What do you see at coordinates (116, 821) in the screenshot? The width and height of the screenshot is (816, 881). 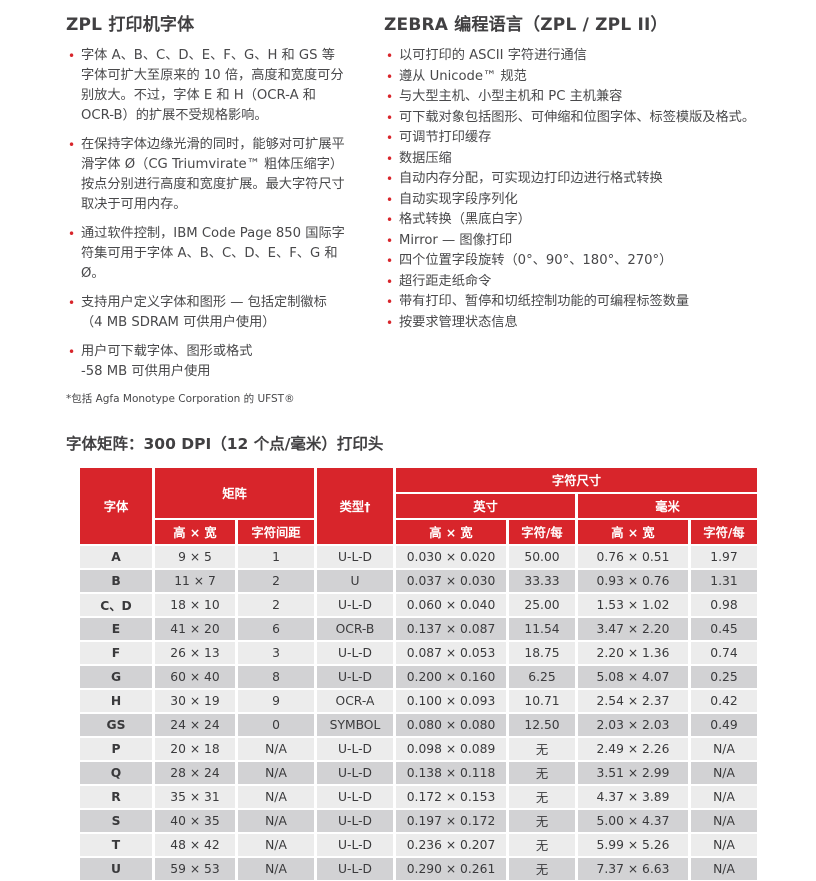 I see `table-cell-font: S` at bounding box center [116, 821].